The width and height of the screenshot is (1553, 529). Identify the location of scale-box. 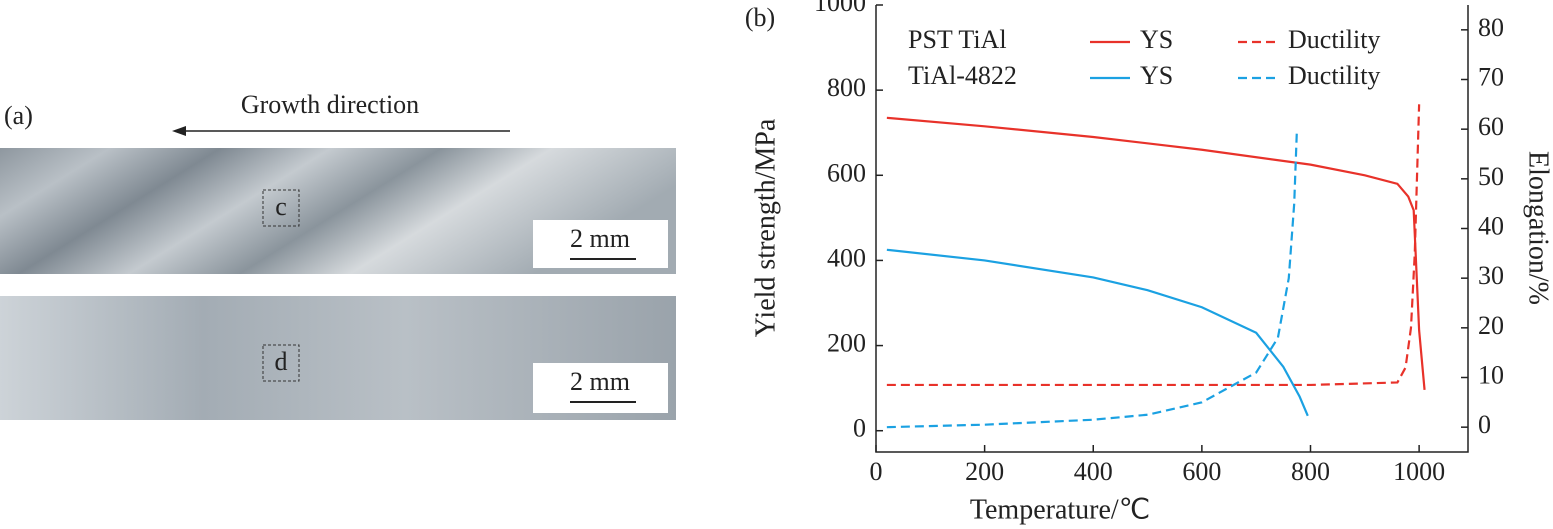
(600, 388).